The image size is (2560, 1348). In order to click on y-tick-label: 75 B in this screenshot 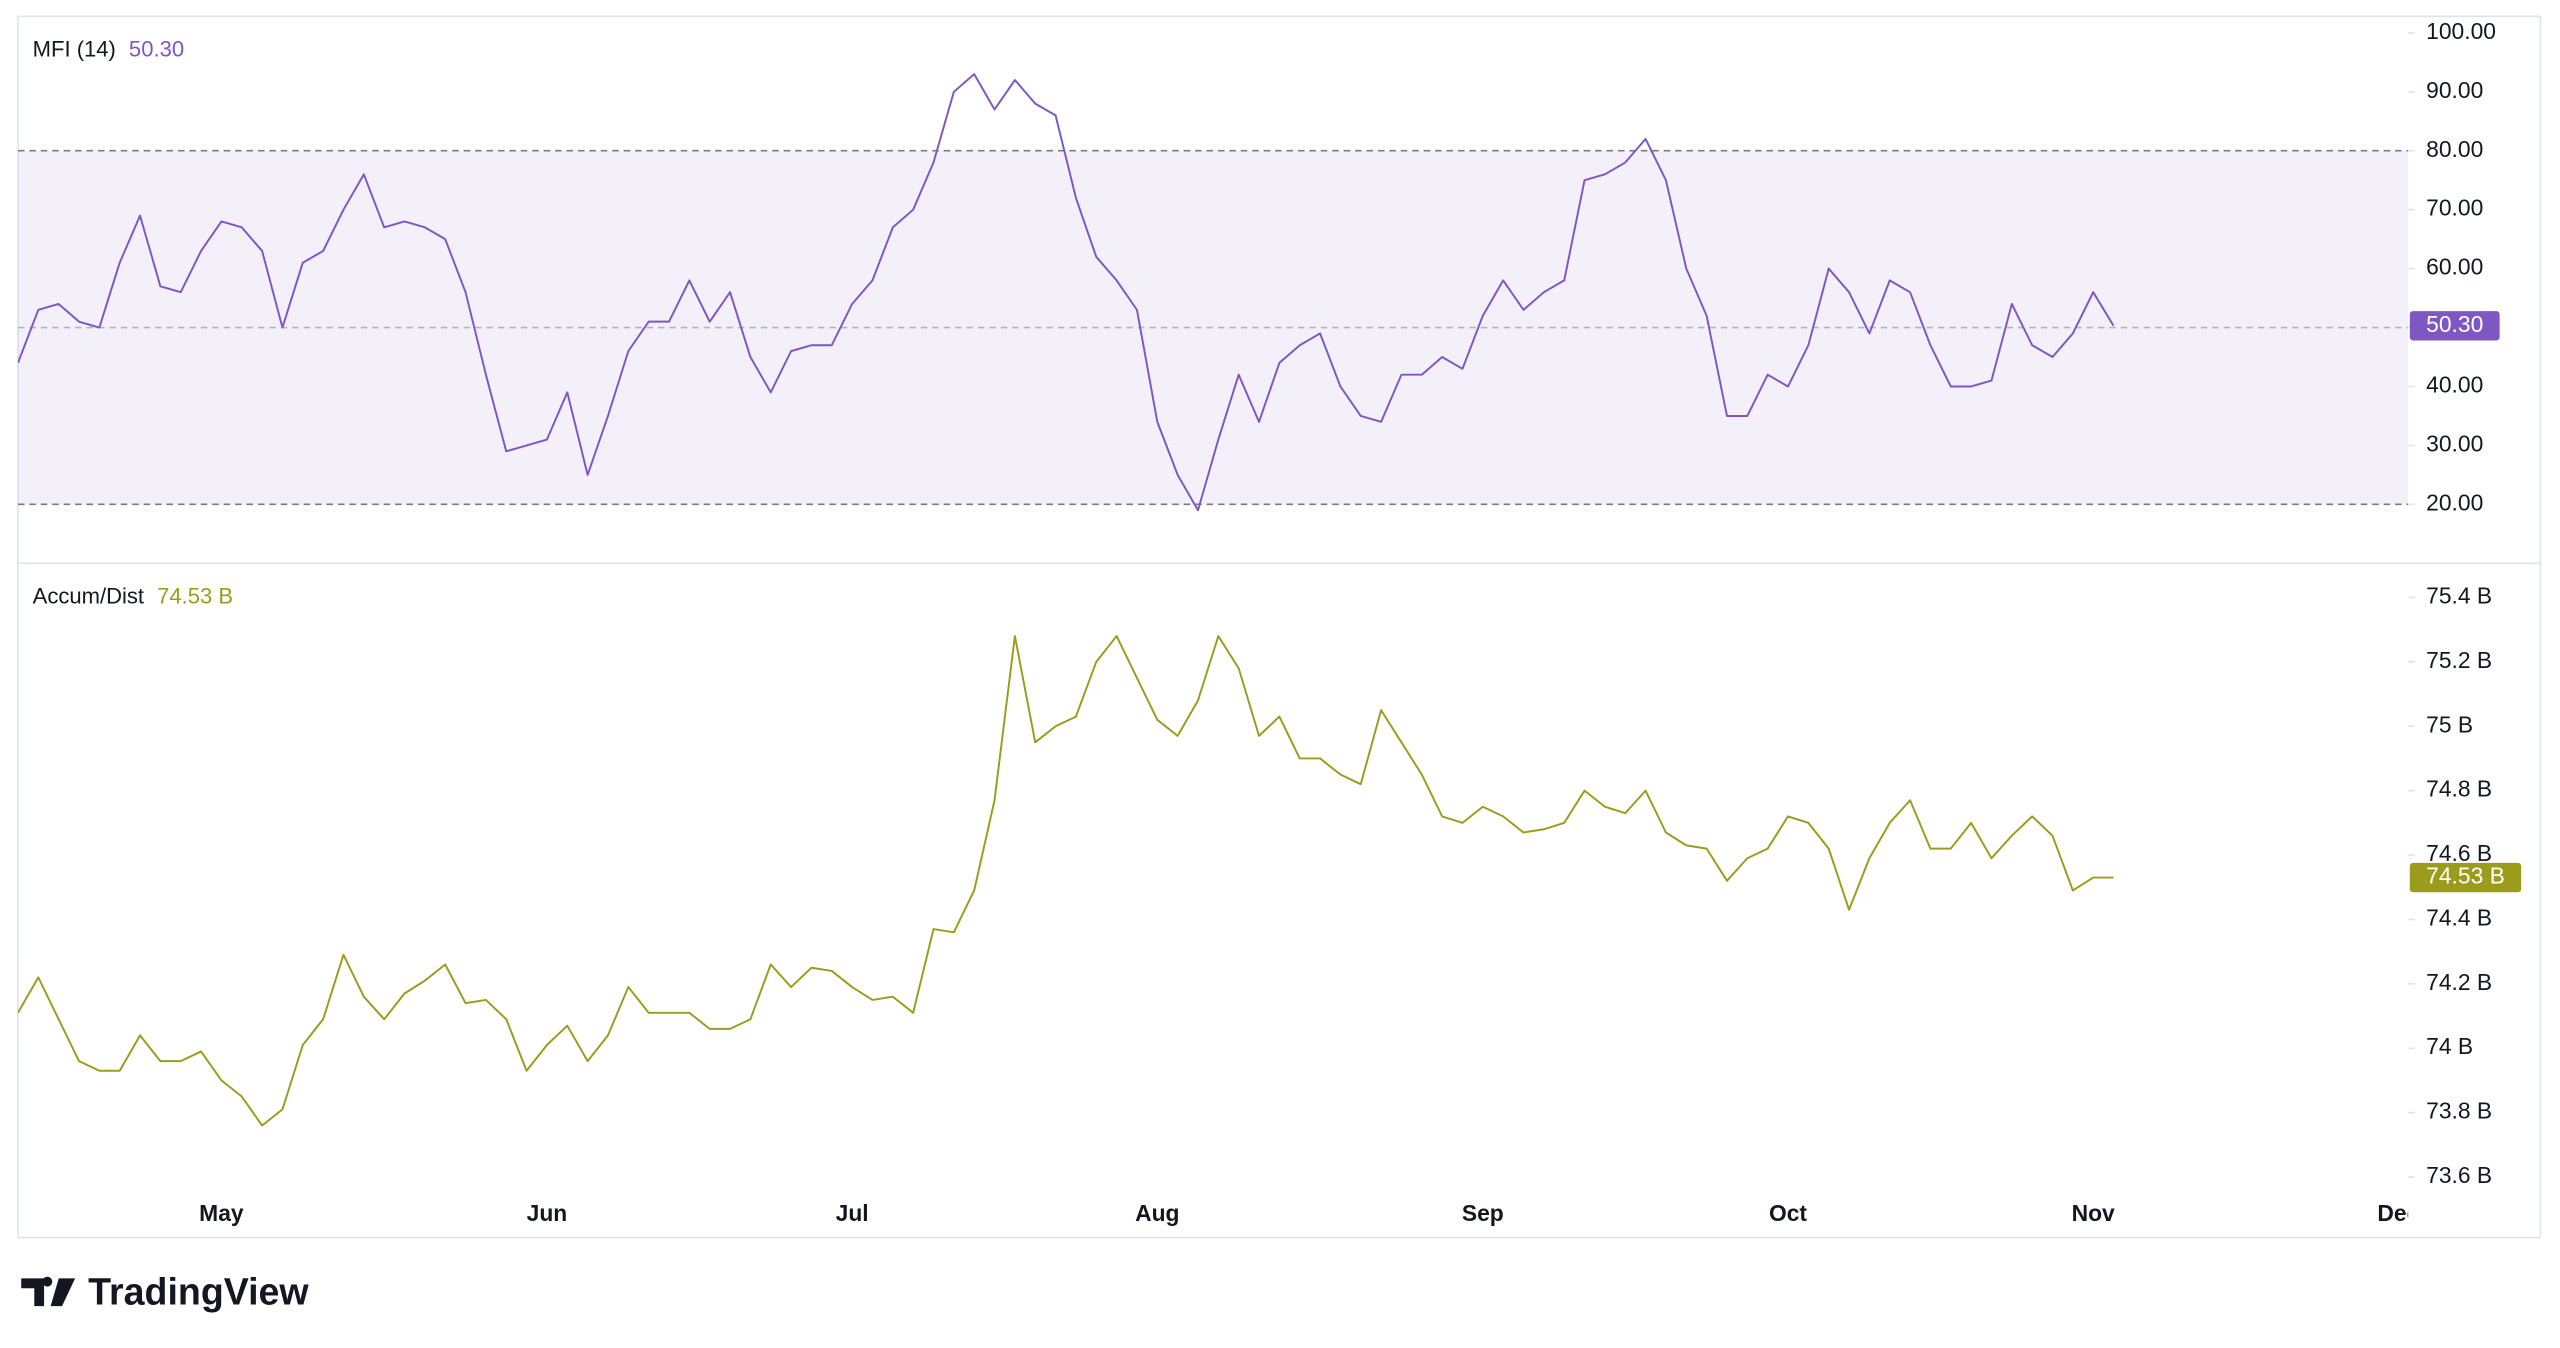, I will do `click(2449, 724)`.